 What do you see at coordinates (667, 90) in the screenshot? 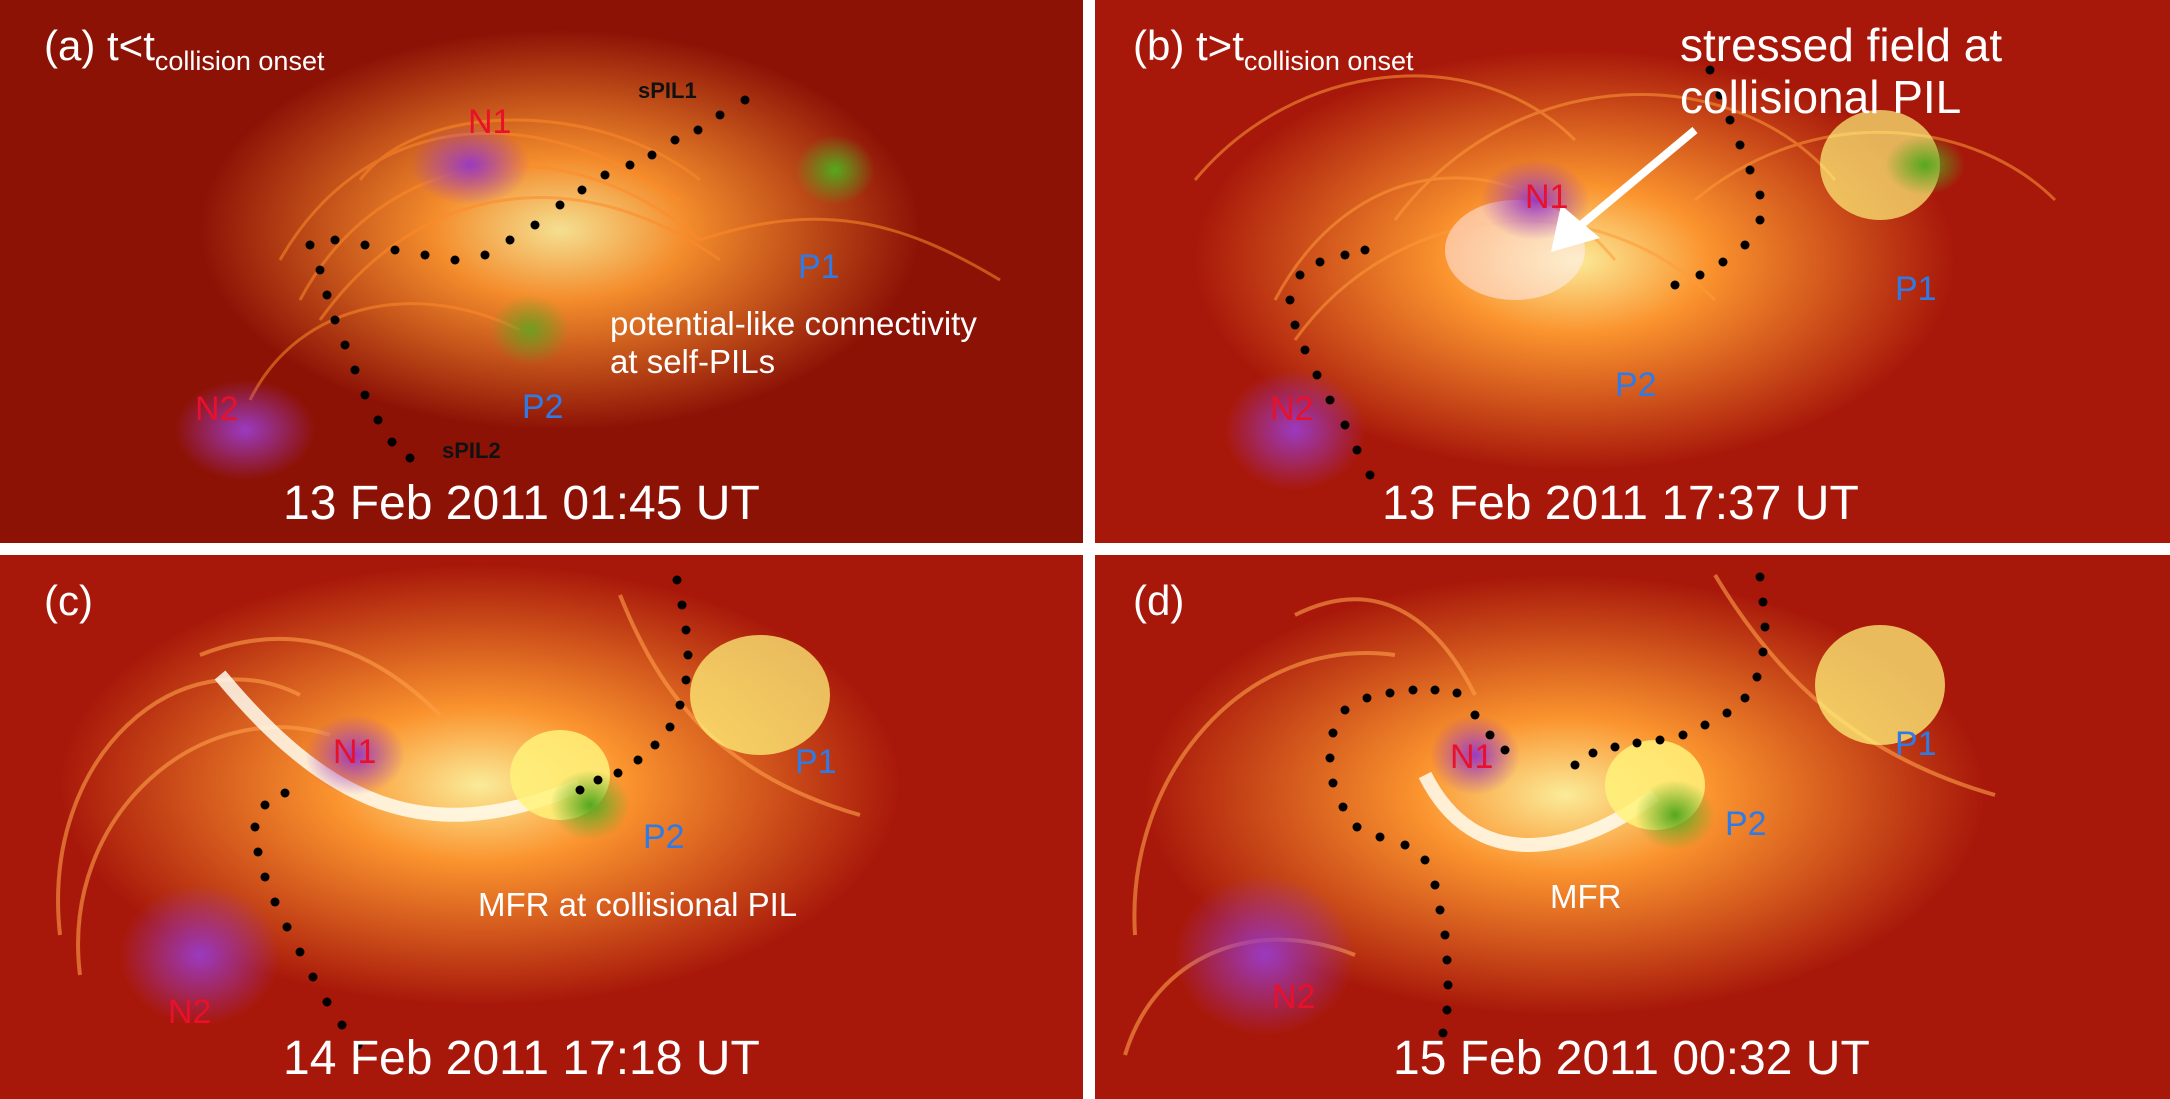
I see `label-spil1: sPIL1` at bounding box center [667, 90].